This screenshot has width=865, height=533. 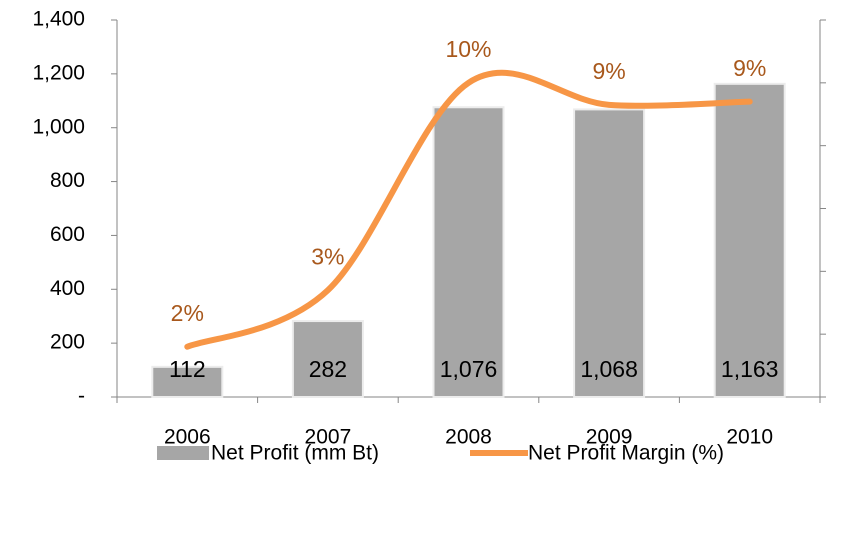 I want to click on y-tick-label: 1,000, so click(x=58, y=126).